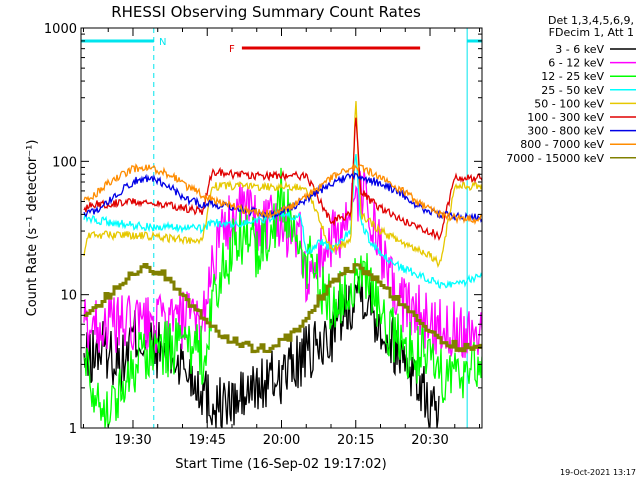 This screenshot has height=480, width=640. I want to click on legend-header: Det 1,3,4,5,6,9,, so click(591, 20).